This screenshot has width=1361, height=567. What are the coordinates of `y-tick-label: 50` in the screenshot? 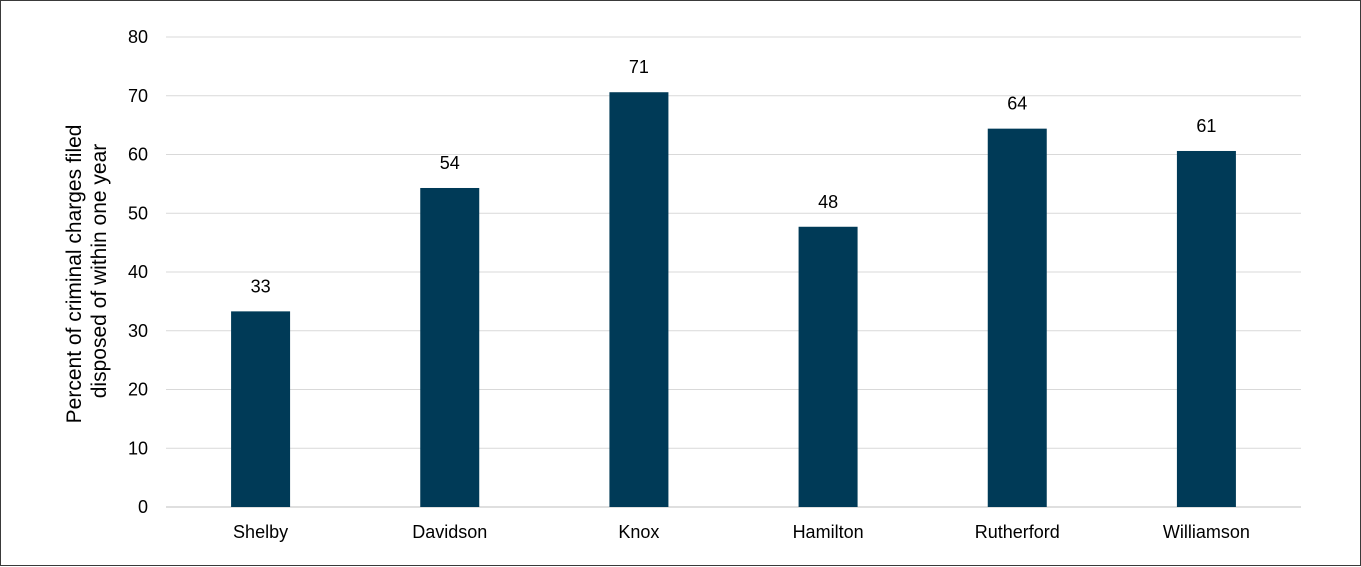 It's located at (138, 213).